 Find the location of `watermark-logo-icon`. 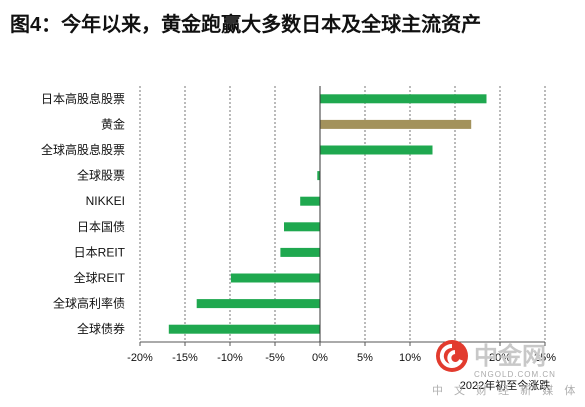

watermark-logo-icon is located at coordinates (452, 356).